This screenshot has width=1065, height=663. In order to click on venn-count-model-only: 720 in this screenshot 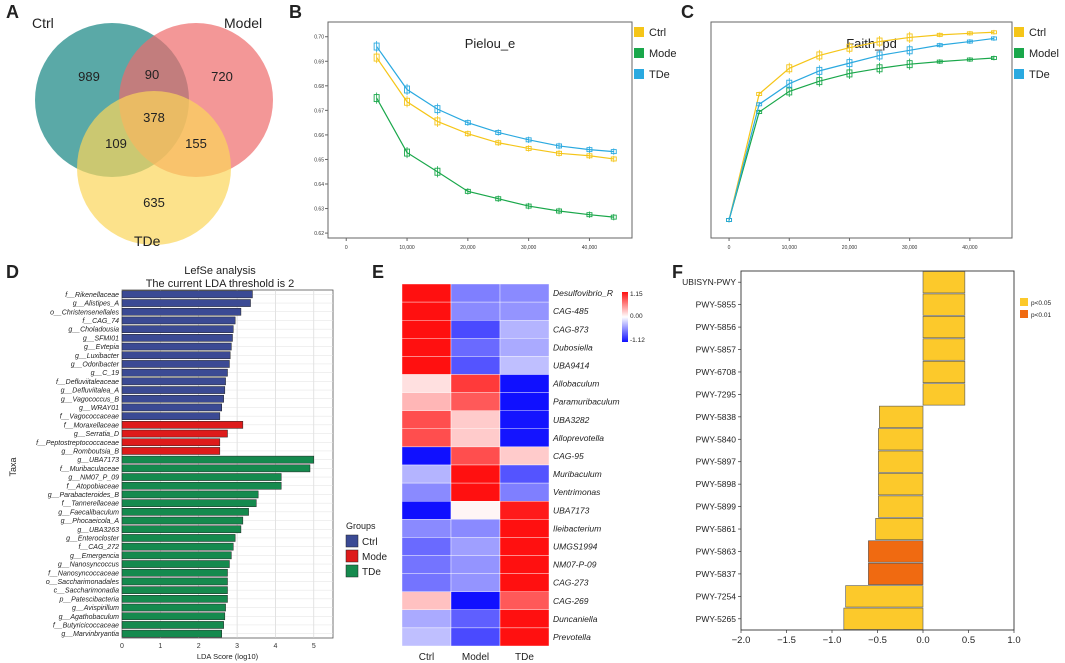, I will do `click(222, 76)`.